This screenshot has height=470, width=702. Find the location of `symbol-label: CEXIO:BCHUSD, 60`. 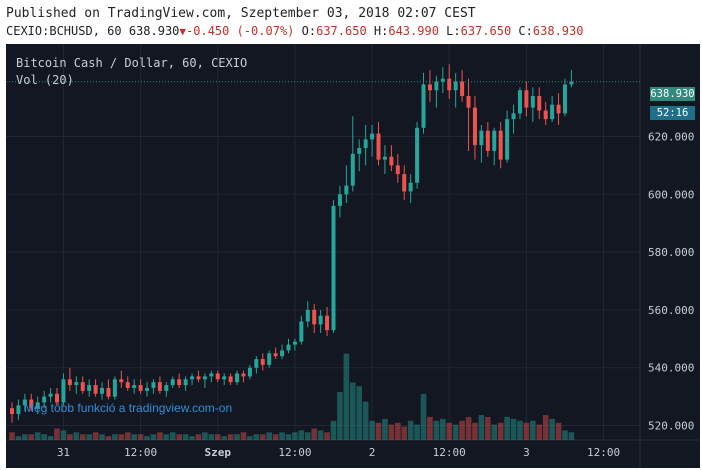

symbol-label: CEXIO:BCHUSD, 60 is located at coordinates (64, 31).